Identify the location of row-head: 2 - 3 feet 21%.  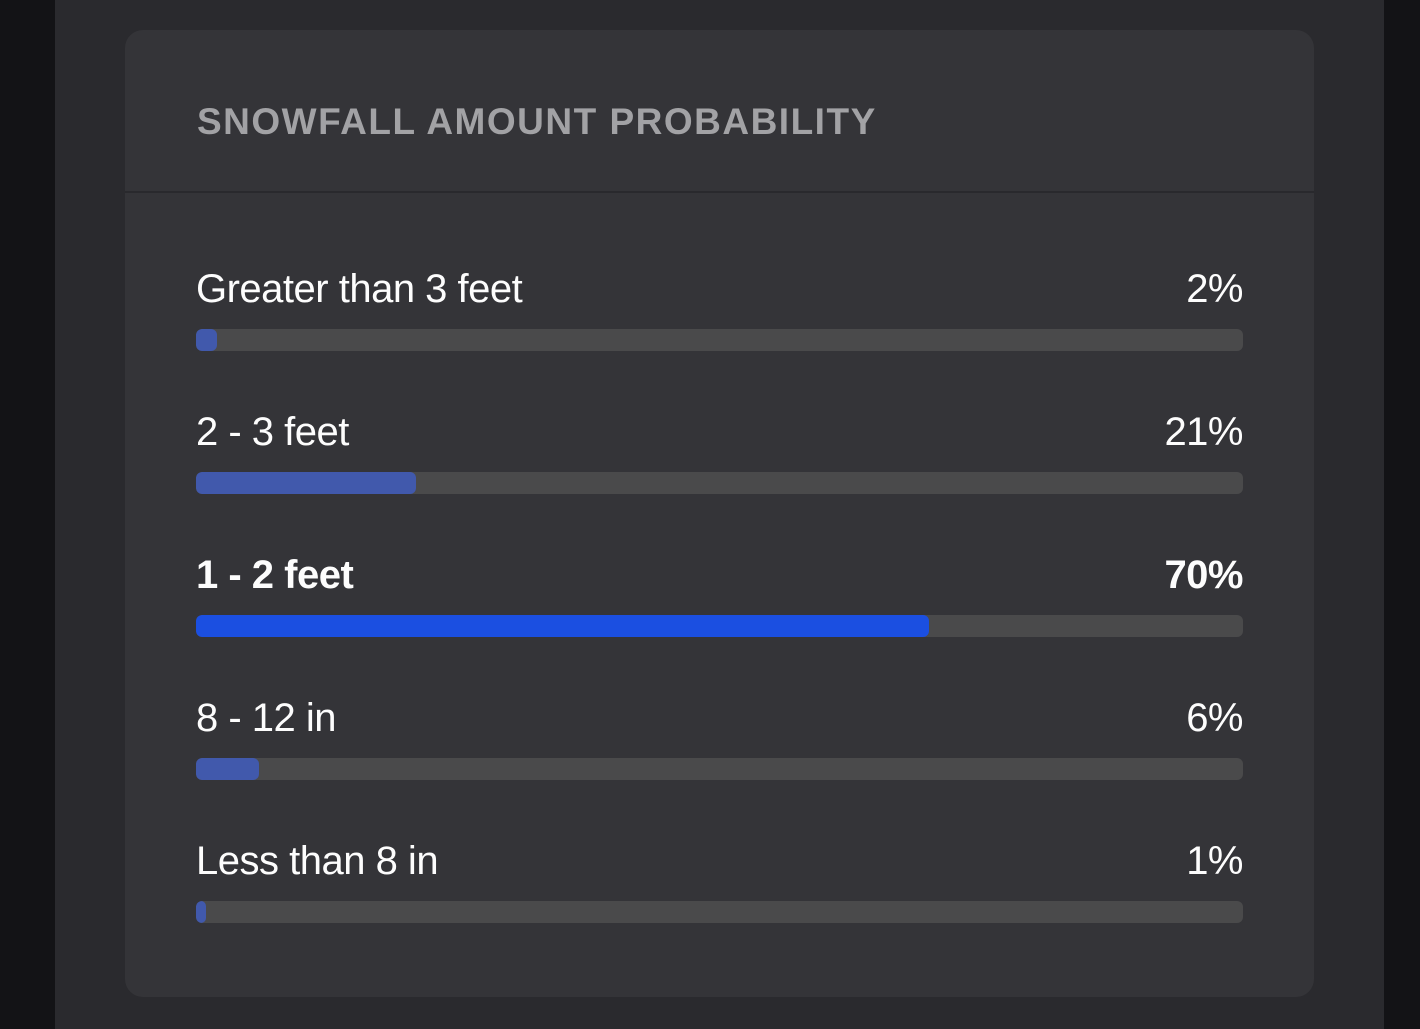
(719, 432).